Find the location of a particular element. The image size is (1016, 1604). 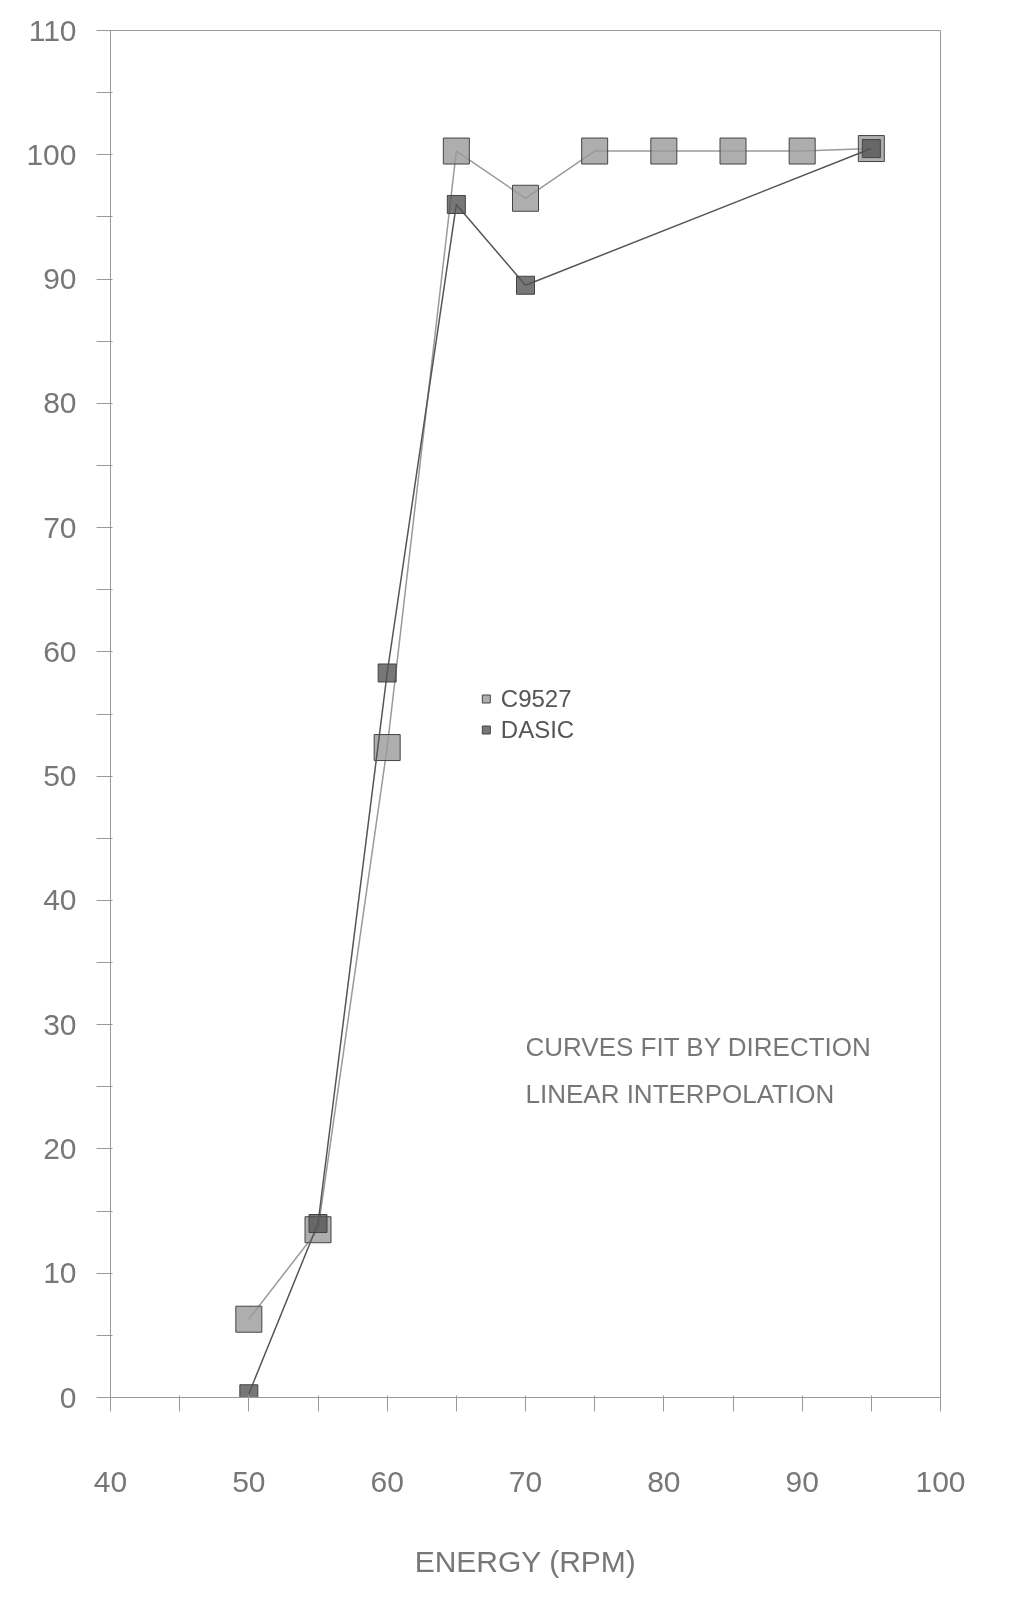

y-tick-label: 20 is located at coordinates (60, 1148).